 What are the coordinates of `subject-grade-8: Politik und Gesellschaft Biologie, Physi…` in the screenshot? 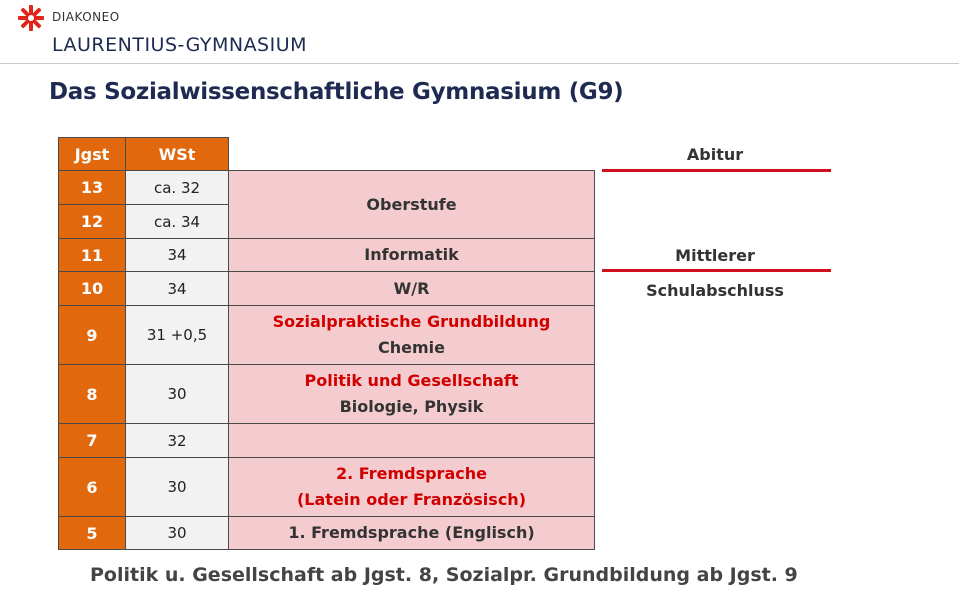 It's located at (411, 394).